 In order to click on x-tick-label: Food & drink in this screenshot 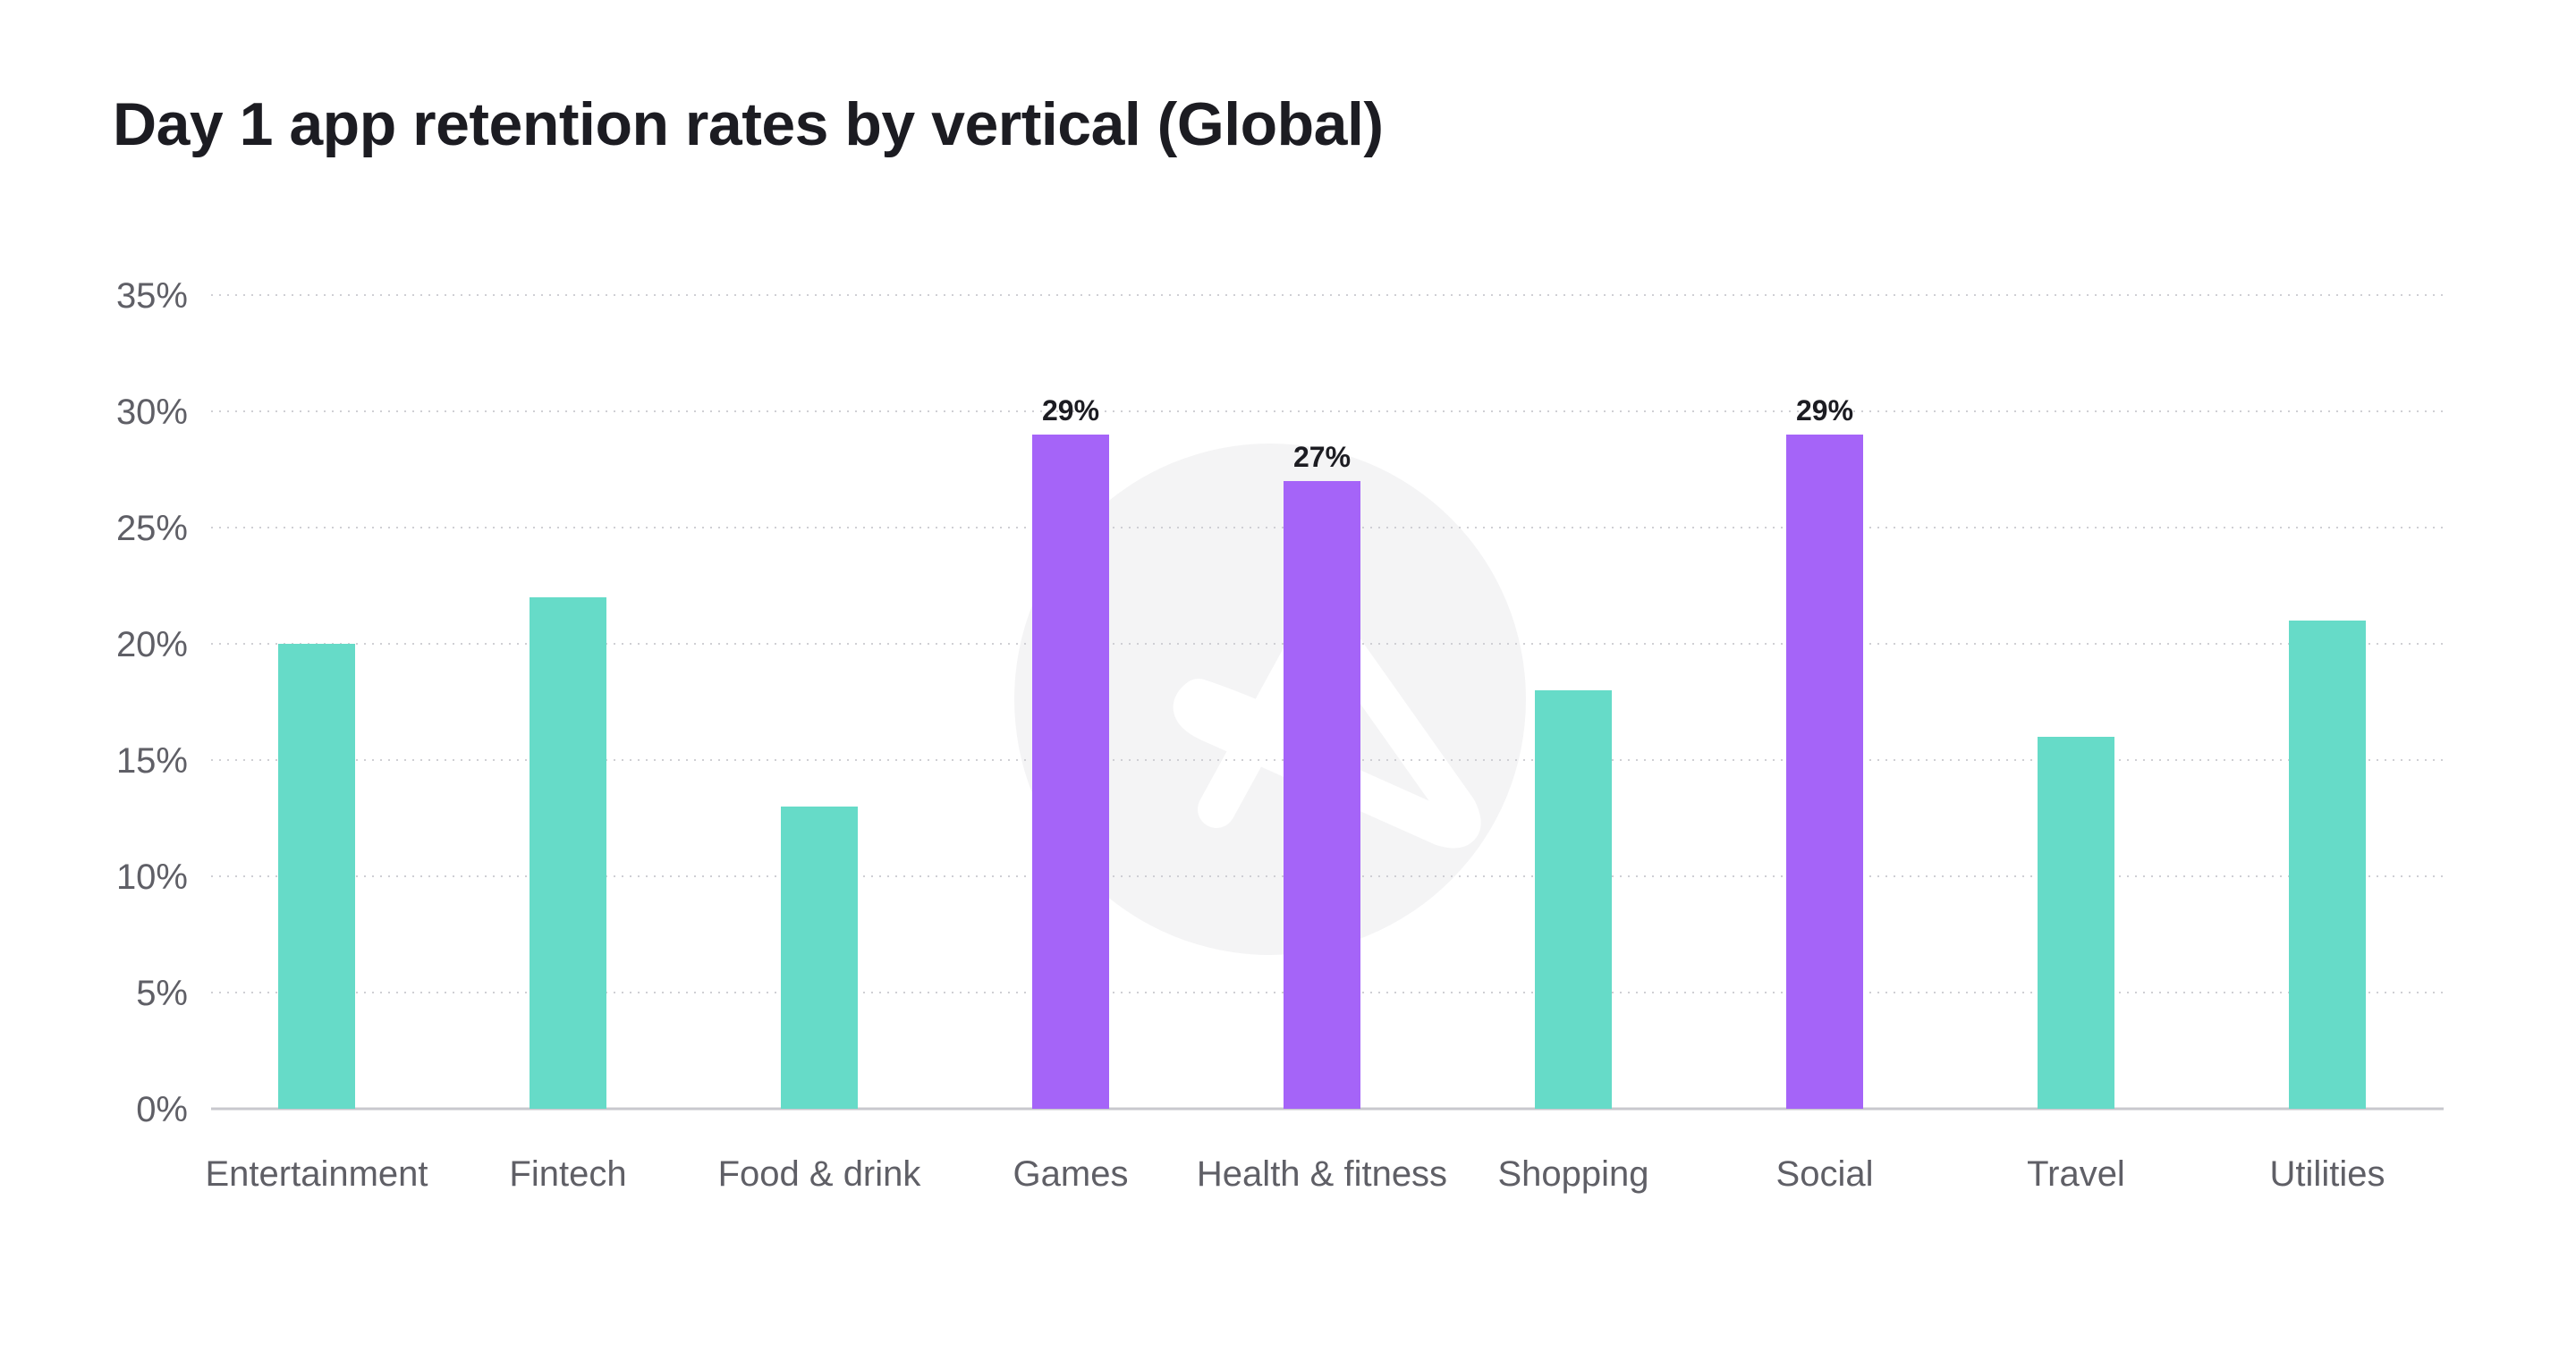, I will do `click(820, 1174)`.